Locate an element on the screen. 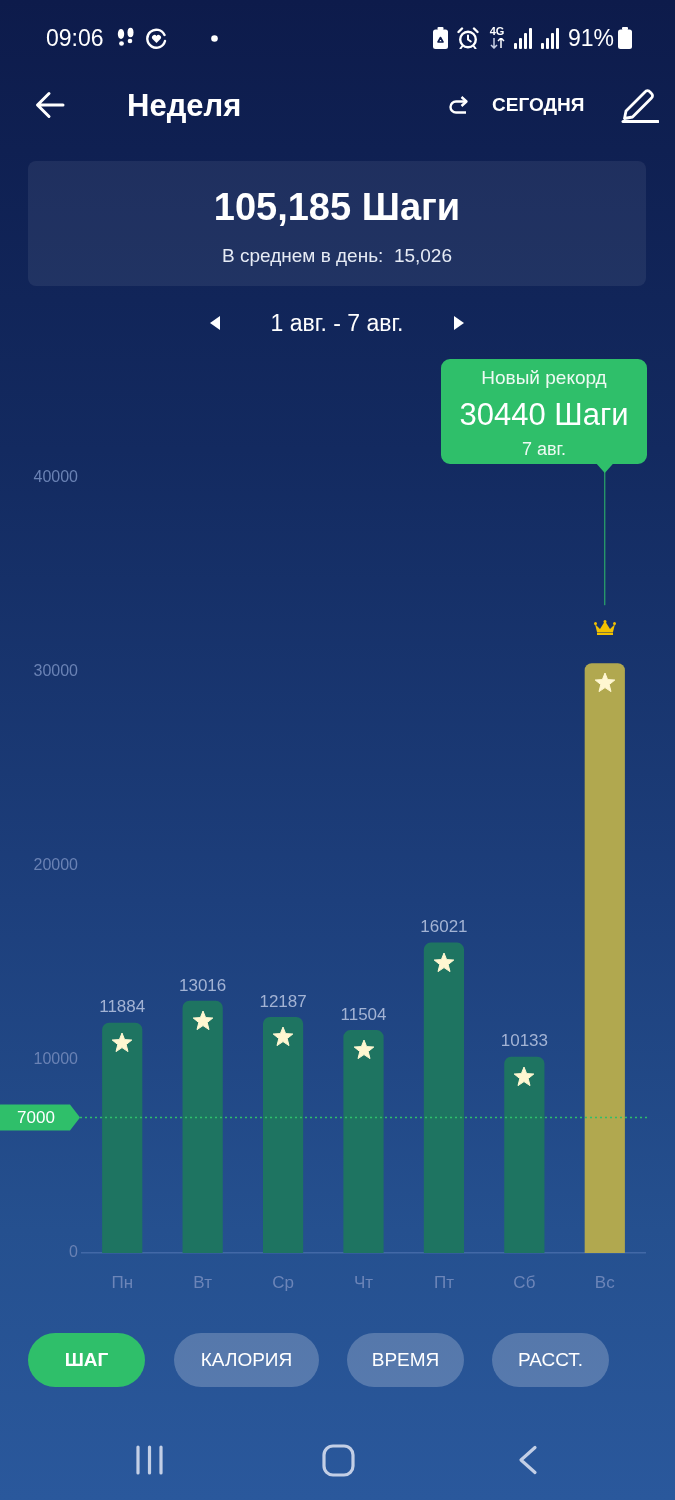 Image resolution: width=675 pixels, height=1500 pixels. y-tick-label: 20000 is located at coordinates (56, 864).